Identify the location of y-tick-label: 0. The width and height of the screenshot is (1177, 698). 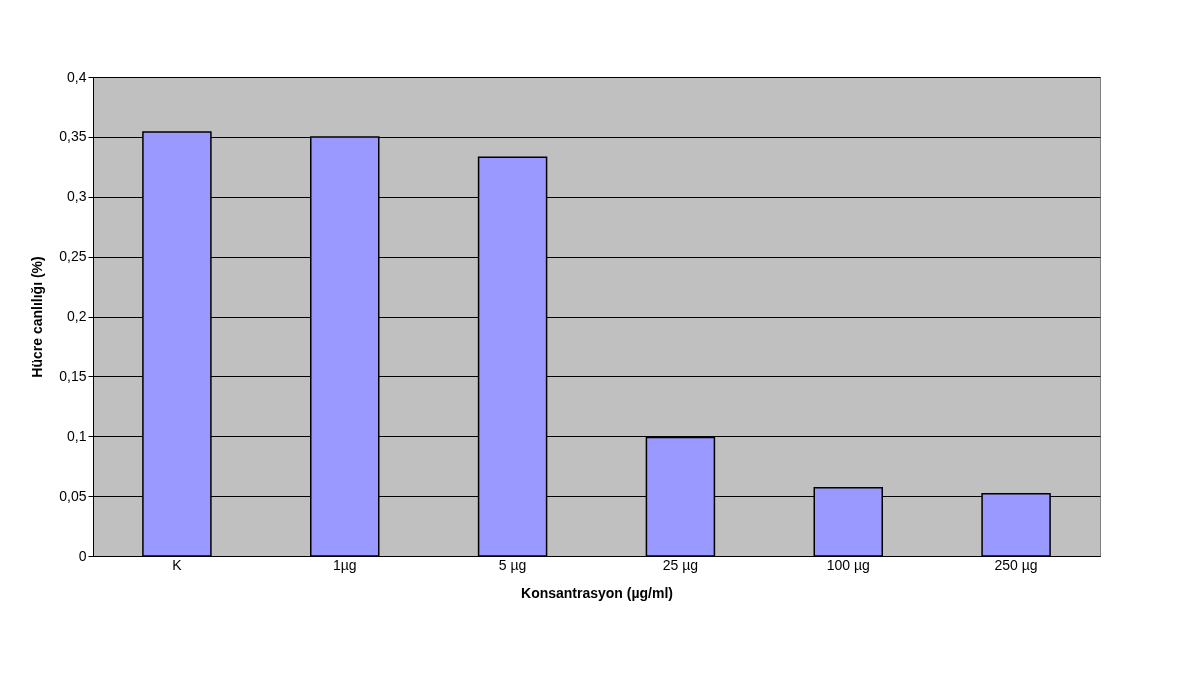
(82, 555).